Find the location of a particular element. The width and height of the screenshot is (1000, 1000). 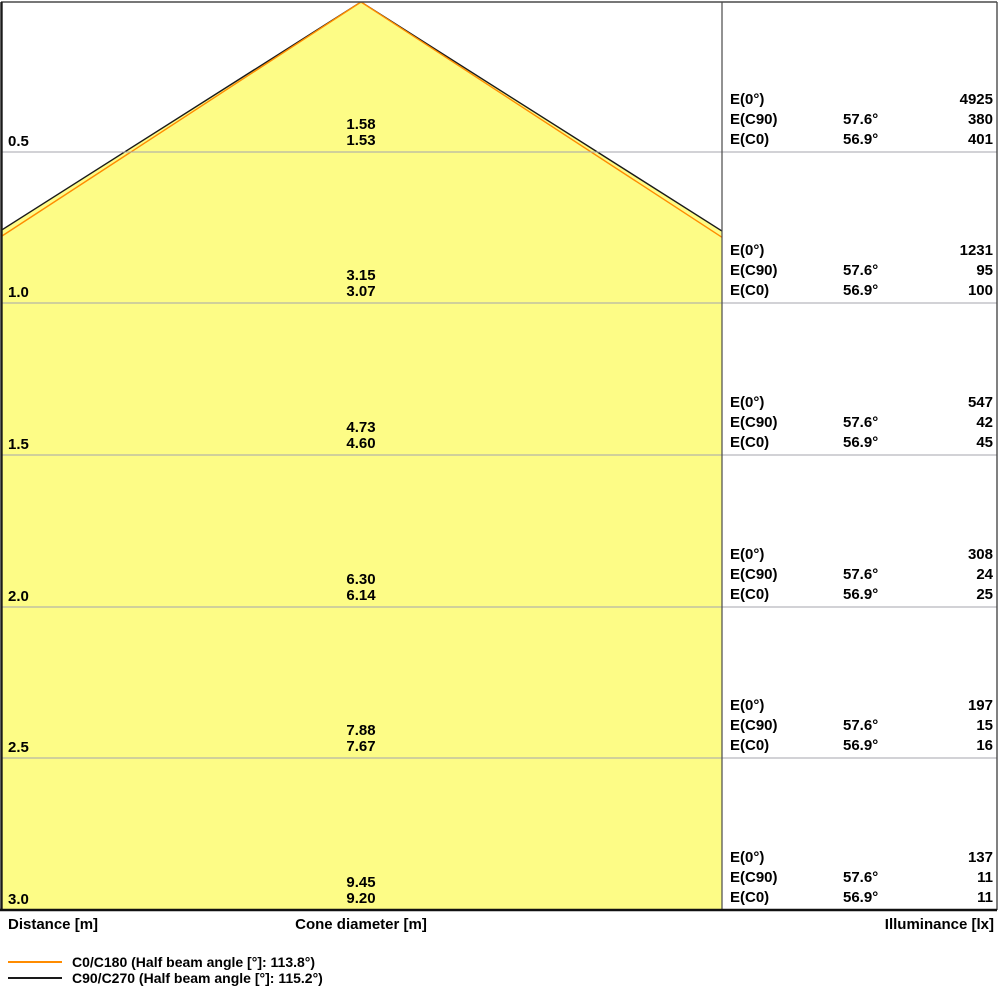

ec90-value: 380 is located at coordinates (980, 119).